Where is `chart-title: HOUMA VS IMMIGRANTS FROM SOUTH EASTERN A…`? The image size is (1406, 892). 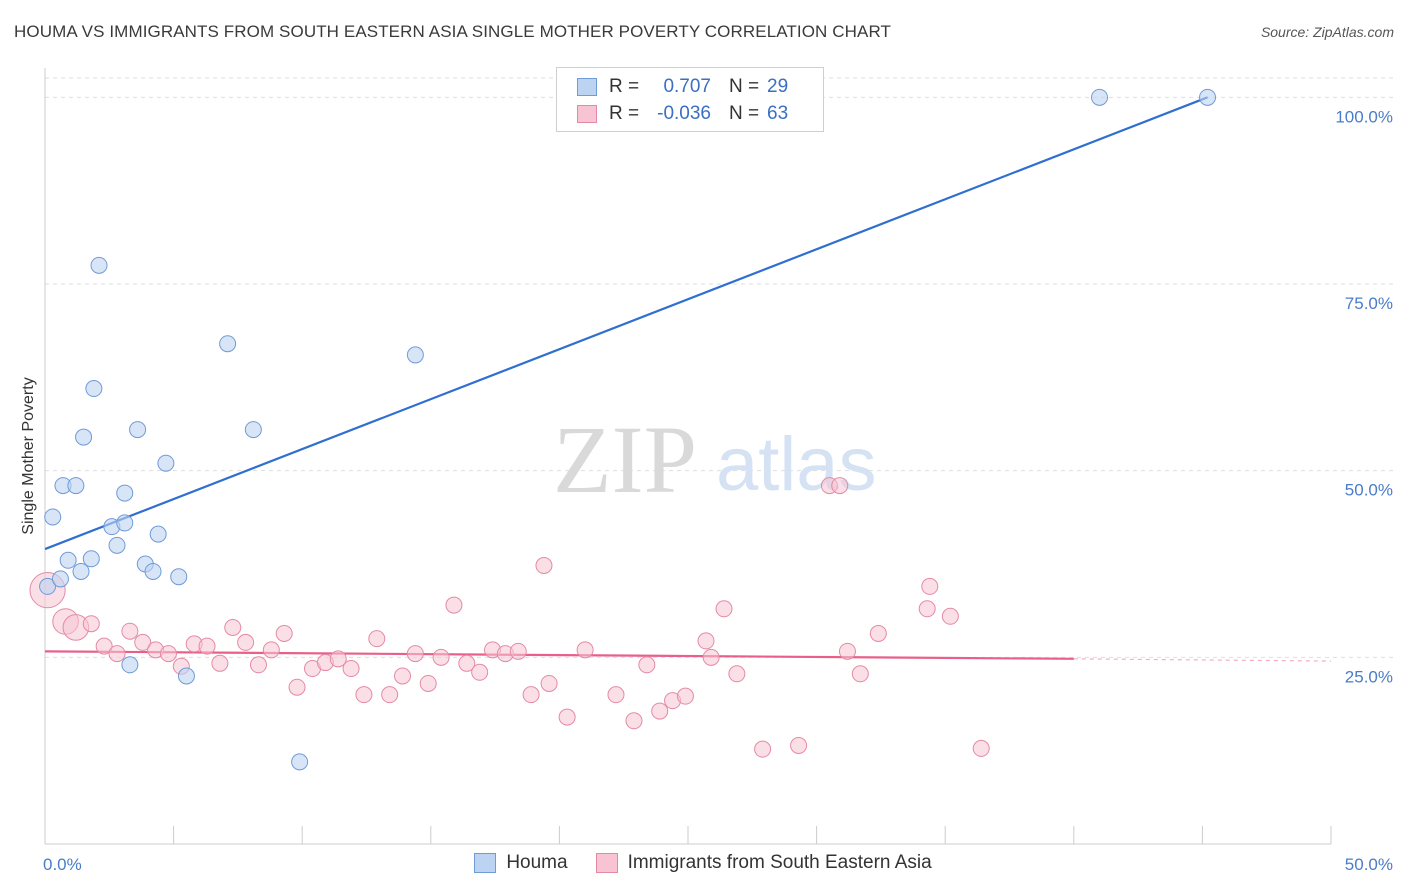
chart-title: HOUMA VS IMMIGRANTS FROM SOUTH EASTERN A… is located at coordinates (453, 31).